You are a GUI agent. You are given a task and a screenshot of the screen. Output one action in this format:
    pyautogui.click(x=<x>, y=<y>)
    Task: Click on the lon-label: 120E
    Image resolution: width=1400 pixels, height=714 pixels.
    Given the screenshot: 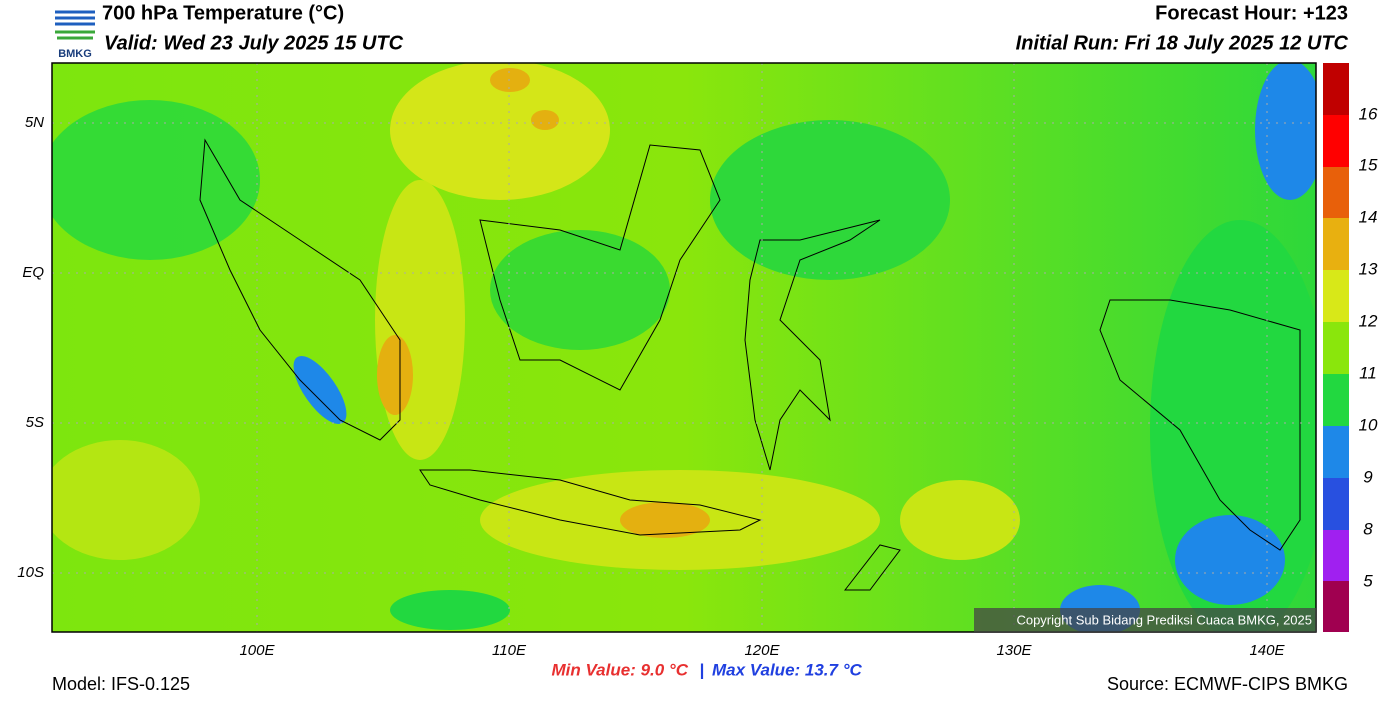 What is the action you would take?
    pyautogui.click(x=762, y=650)
    